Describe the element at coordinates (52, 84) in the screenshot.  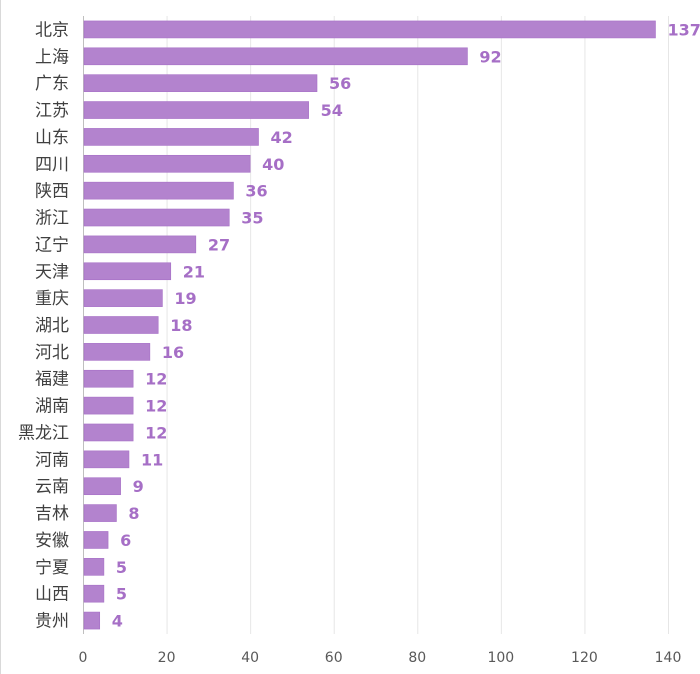
I see `category-label: 广东` at that location.